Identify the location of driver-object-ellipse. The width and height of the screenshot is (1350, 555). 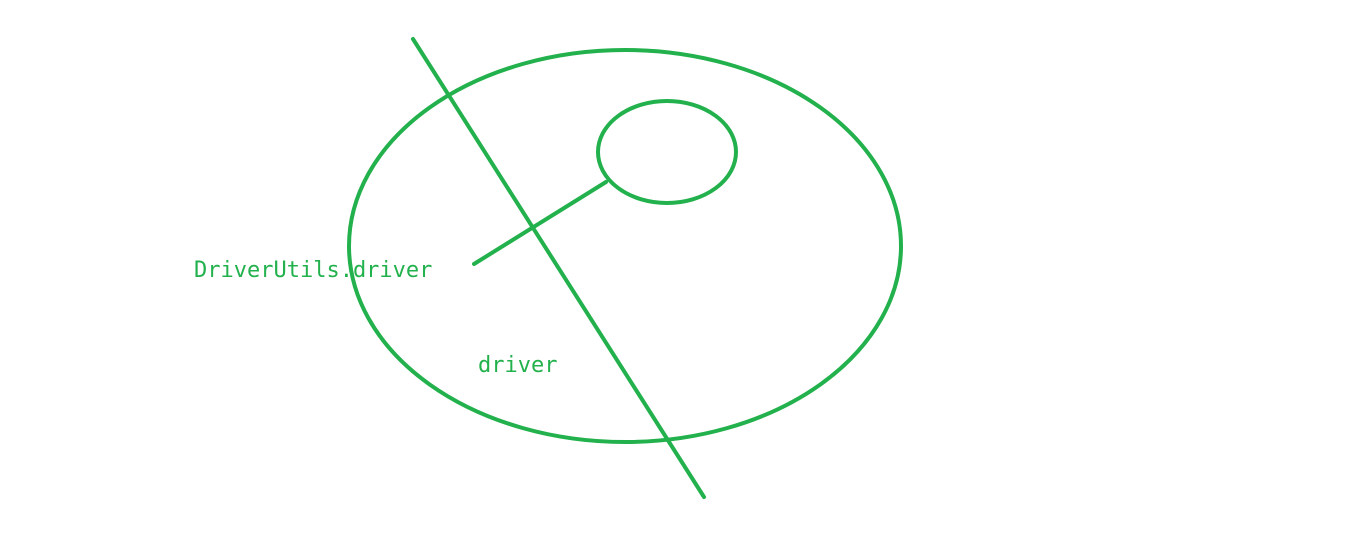
(667, 152).